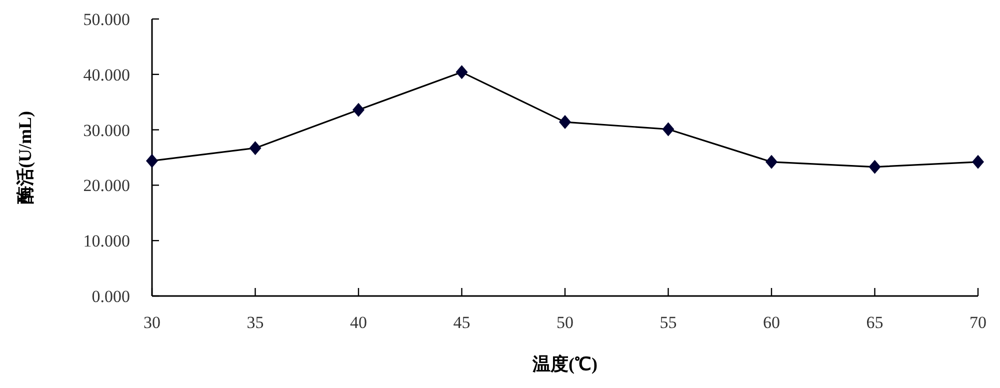 This screenshot has height=388, width=1000. I want to click on x-tick-label: 30, so click(152, 322).